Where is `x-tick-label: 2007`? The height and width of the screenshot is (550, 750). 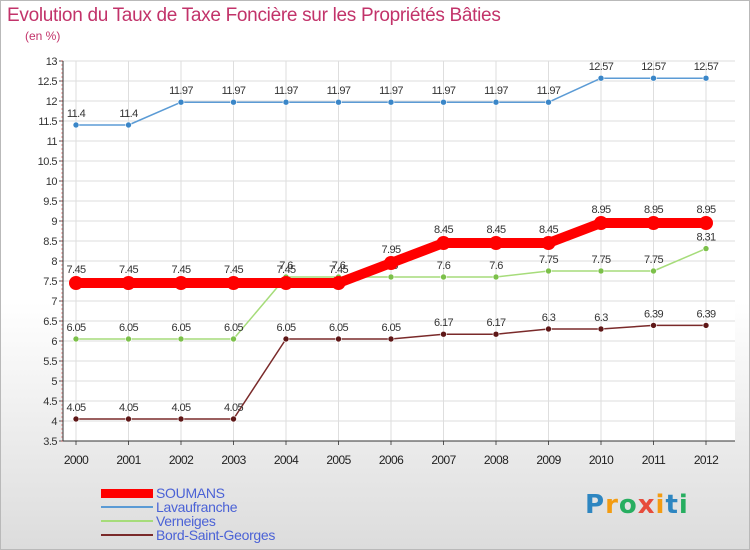
x-tick-label: 2007 is located at coordinates (443, 460).